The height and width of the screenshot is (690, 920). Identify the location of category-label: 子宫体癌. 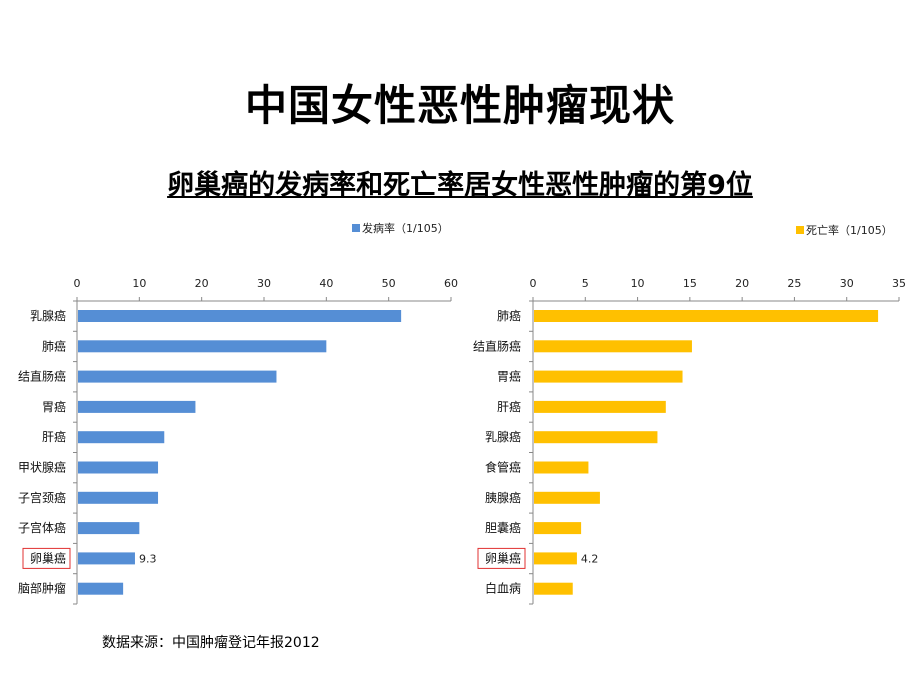
(42, 527).